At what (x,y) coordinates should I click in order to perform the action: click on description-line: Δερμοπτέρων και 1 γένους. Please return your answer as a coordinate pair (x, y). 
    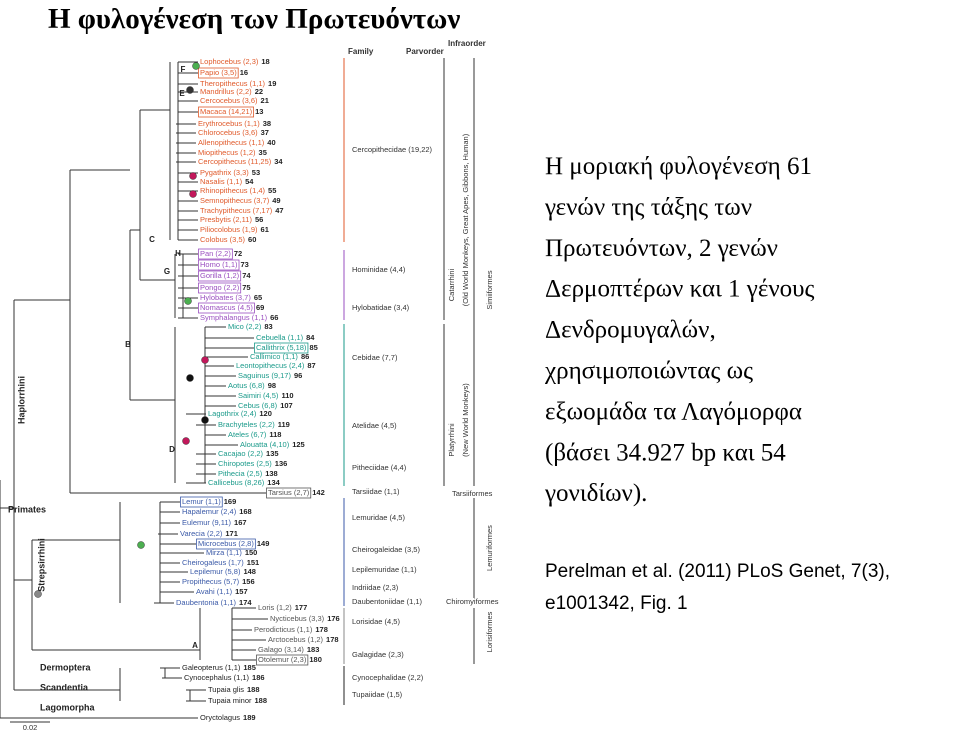
    Looking at the image, I should click on (680, 289).